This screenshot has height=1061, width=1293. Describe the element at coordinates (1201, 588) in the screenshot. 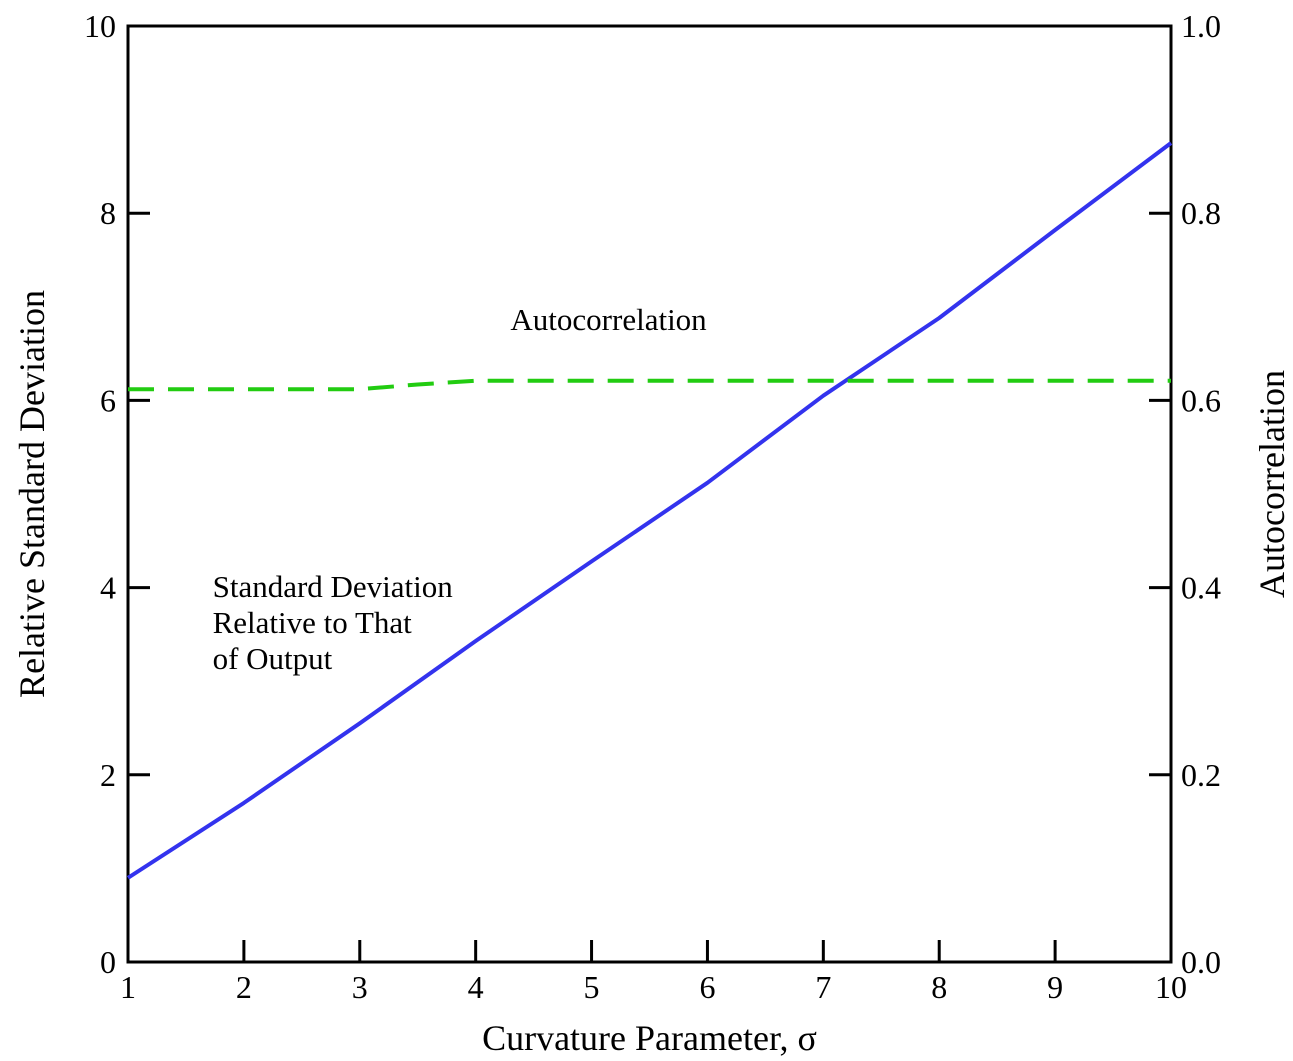

I see `y2-tick-label: 0.4` at that location.